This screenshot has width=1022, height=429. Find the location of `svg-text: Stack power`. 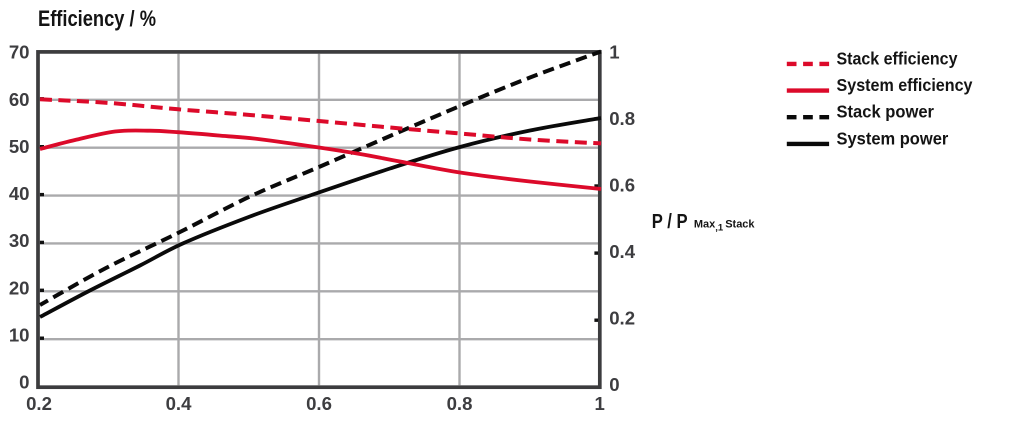

svg-text: Stack power is located at coordinates (886, 112).